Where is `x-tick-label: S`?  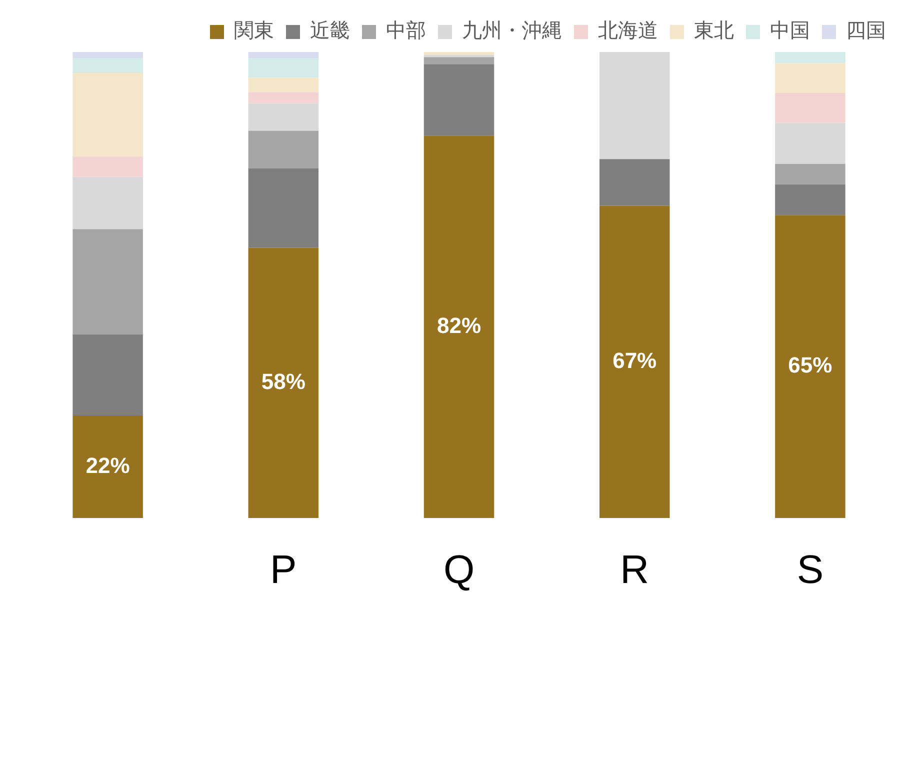
x-tick-label: S is located at coordinates (810, 570).